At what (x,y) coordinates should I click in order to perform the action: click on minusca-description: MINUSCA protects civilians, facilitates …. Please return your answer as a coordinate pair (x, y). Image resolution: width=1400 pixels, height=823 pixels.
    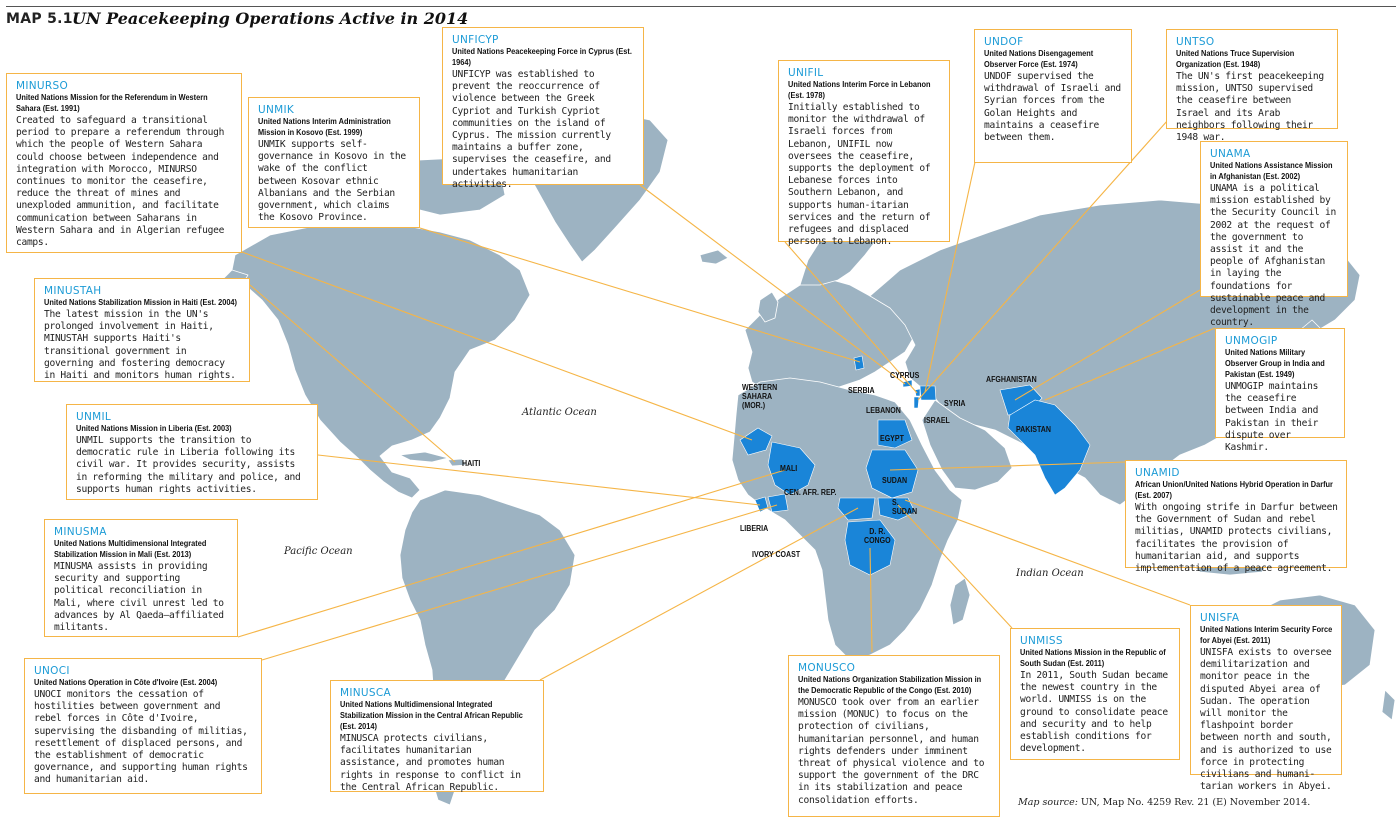
    Looking at the image, I should click on (430, 763).